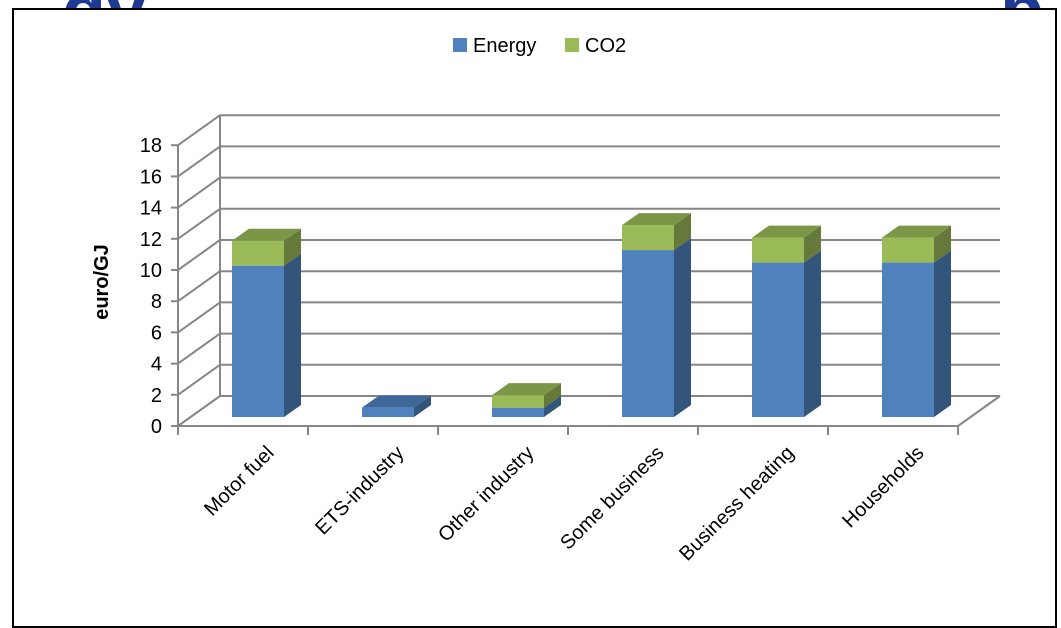 The image size is (1061, 628). I want to click on y-tick-label: 0, so click(156, 427).